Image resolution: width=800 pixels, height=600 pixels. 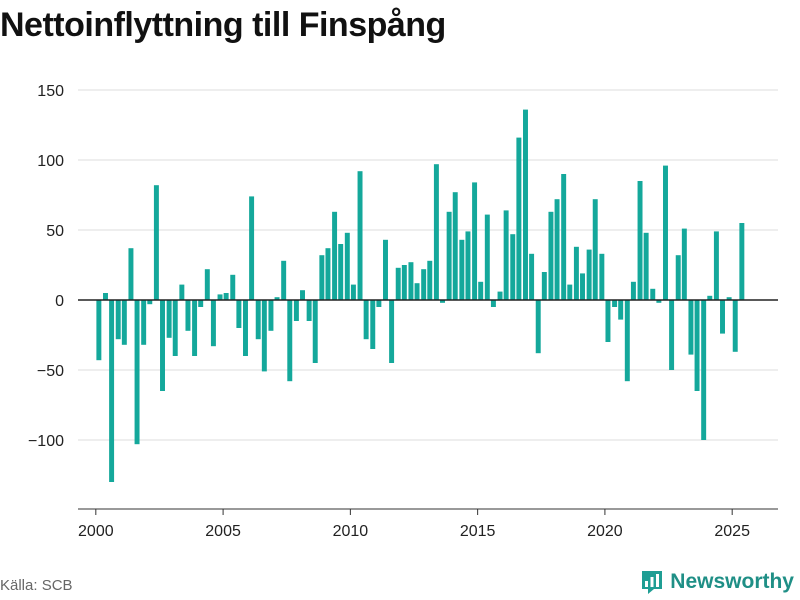 I want to click on x-tick-label: 2020, so click(x=605, y=531).